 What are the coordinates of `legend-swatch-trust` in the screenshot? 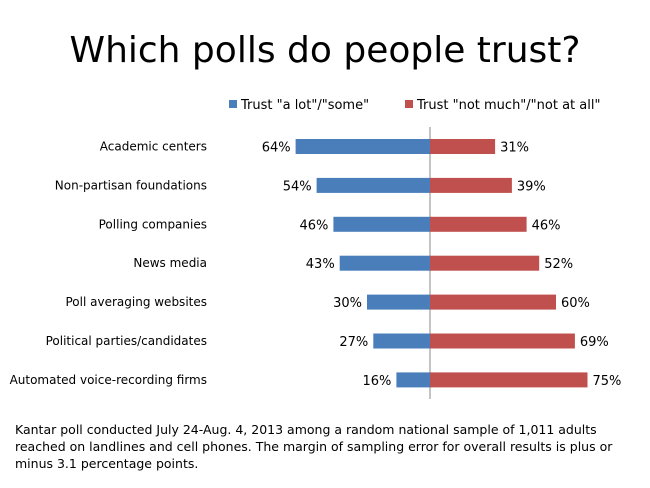 It's located at (233, 104).